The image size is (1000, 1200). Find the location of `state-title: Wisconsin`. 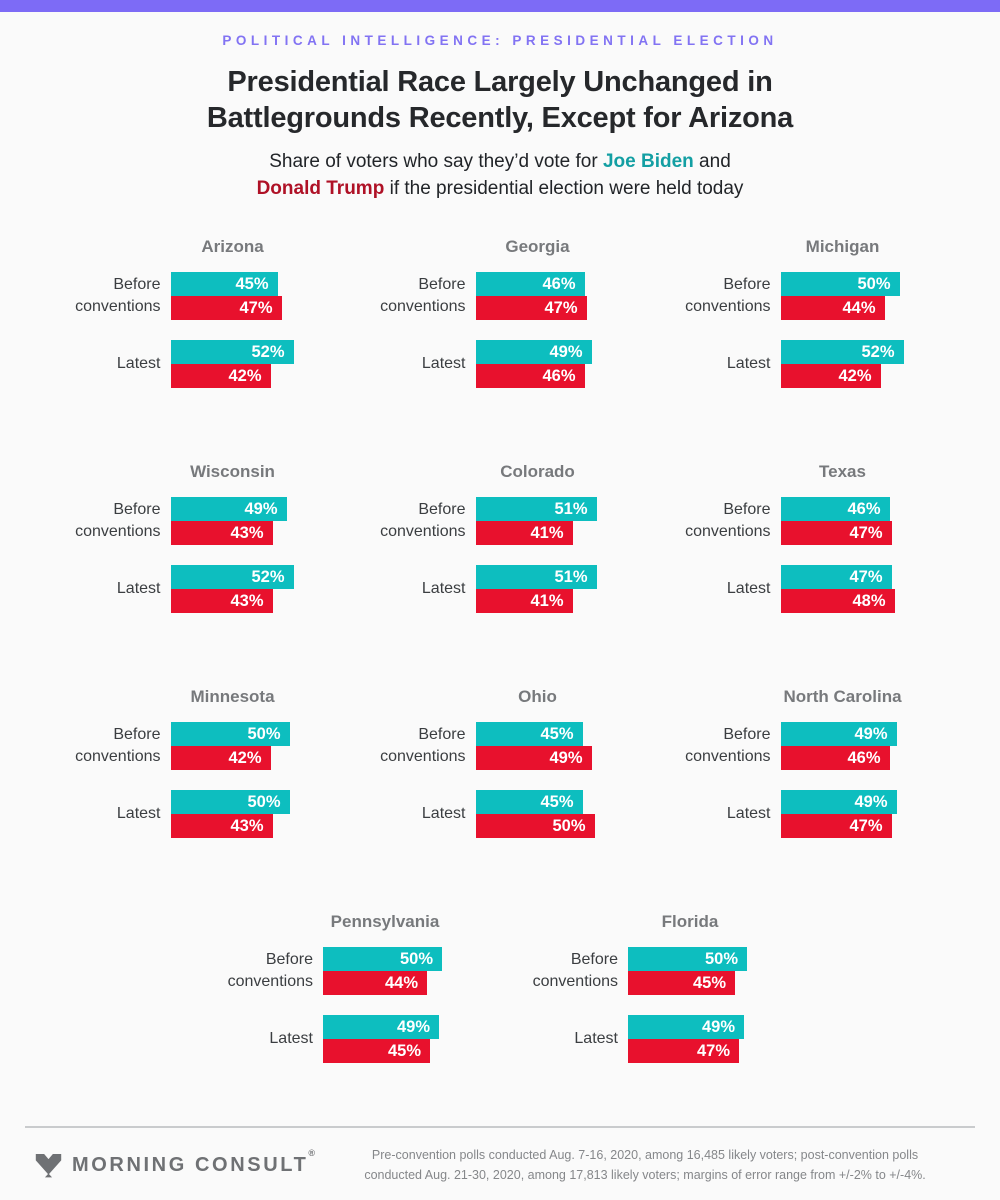

state-title: Wisconsin is located at coordinates (232, 472).